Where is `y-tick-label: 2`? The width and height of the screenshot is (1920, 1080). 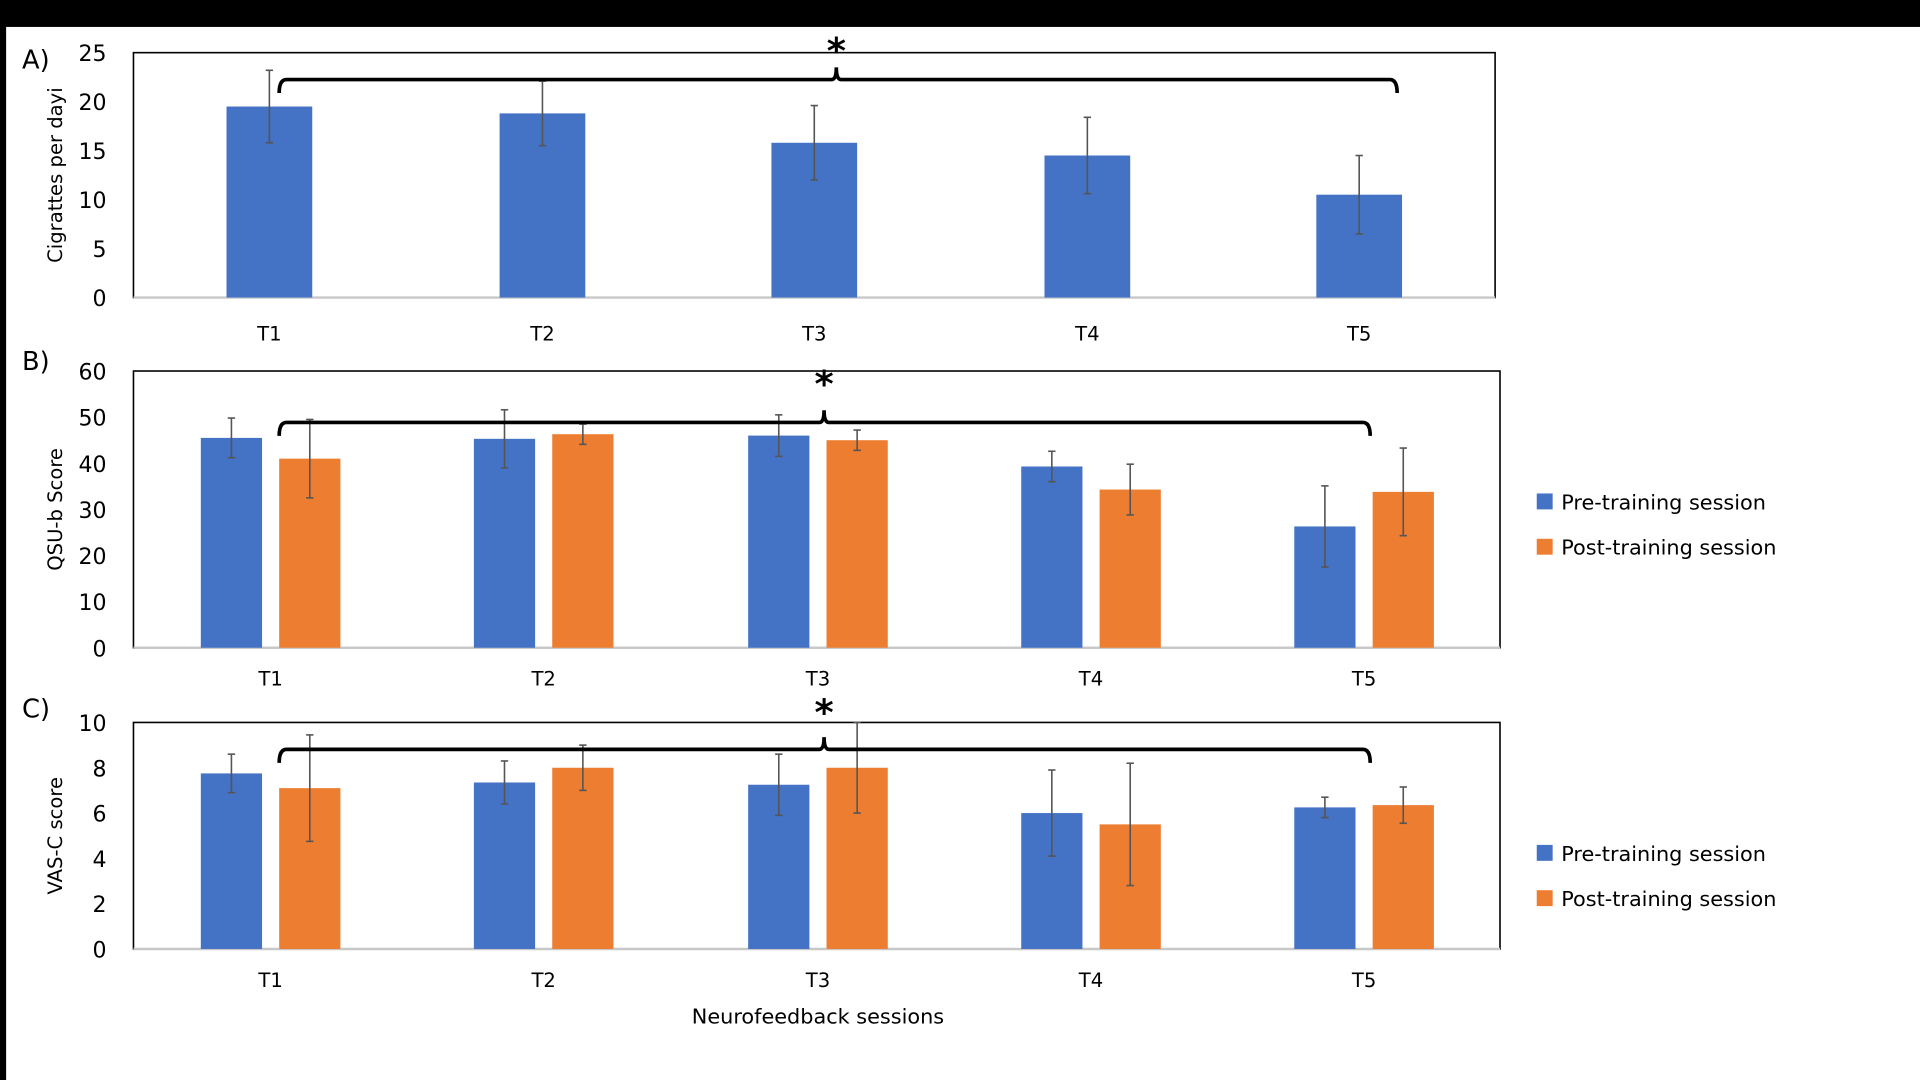
y-tick-label: 2 is located at coordinates (99, 905).